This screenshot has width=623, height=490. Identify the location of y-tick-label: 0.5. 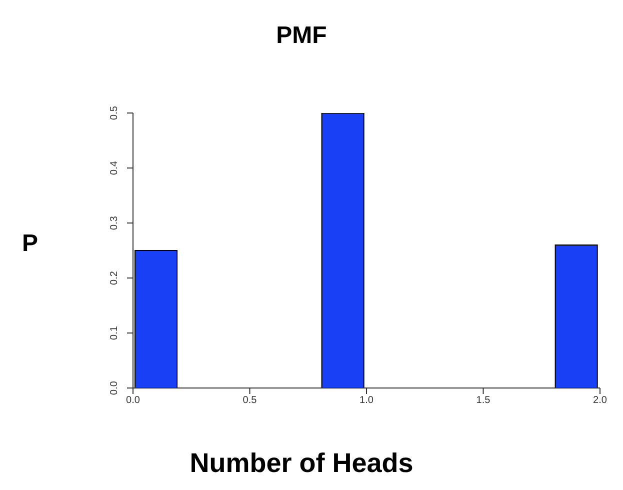
(114, 113).